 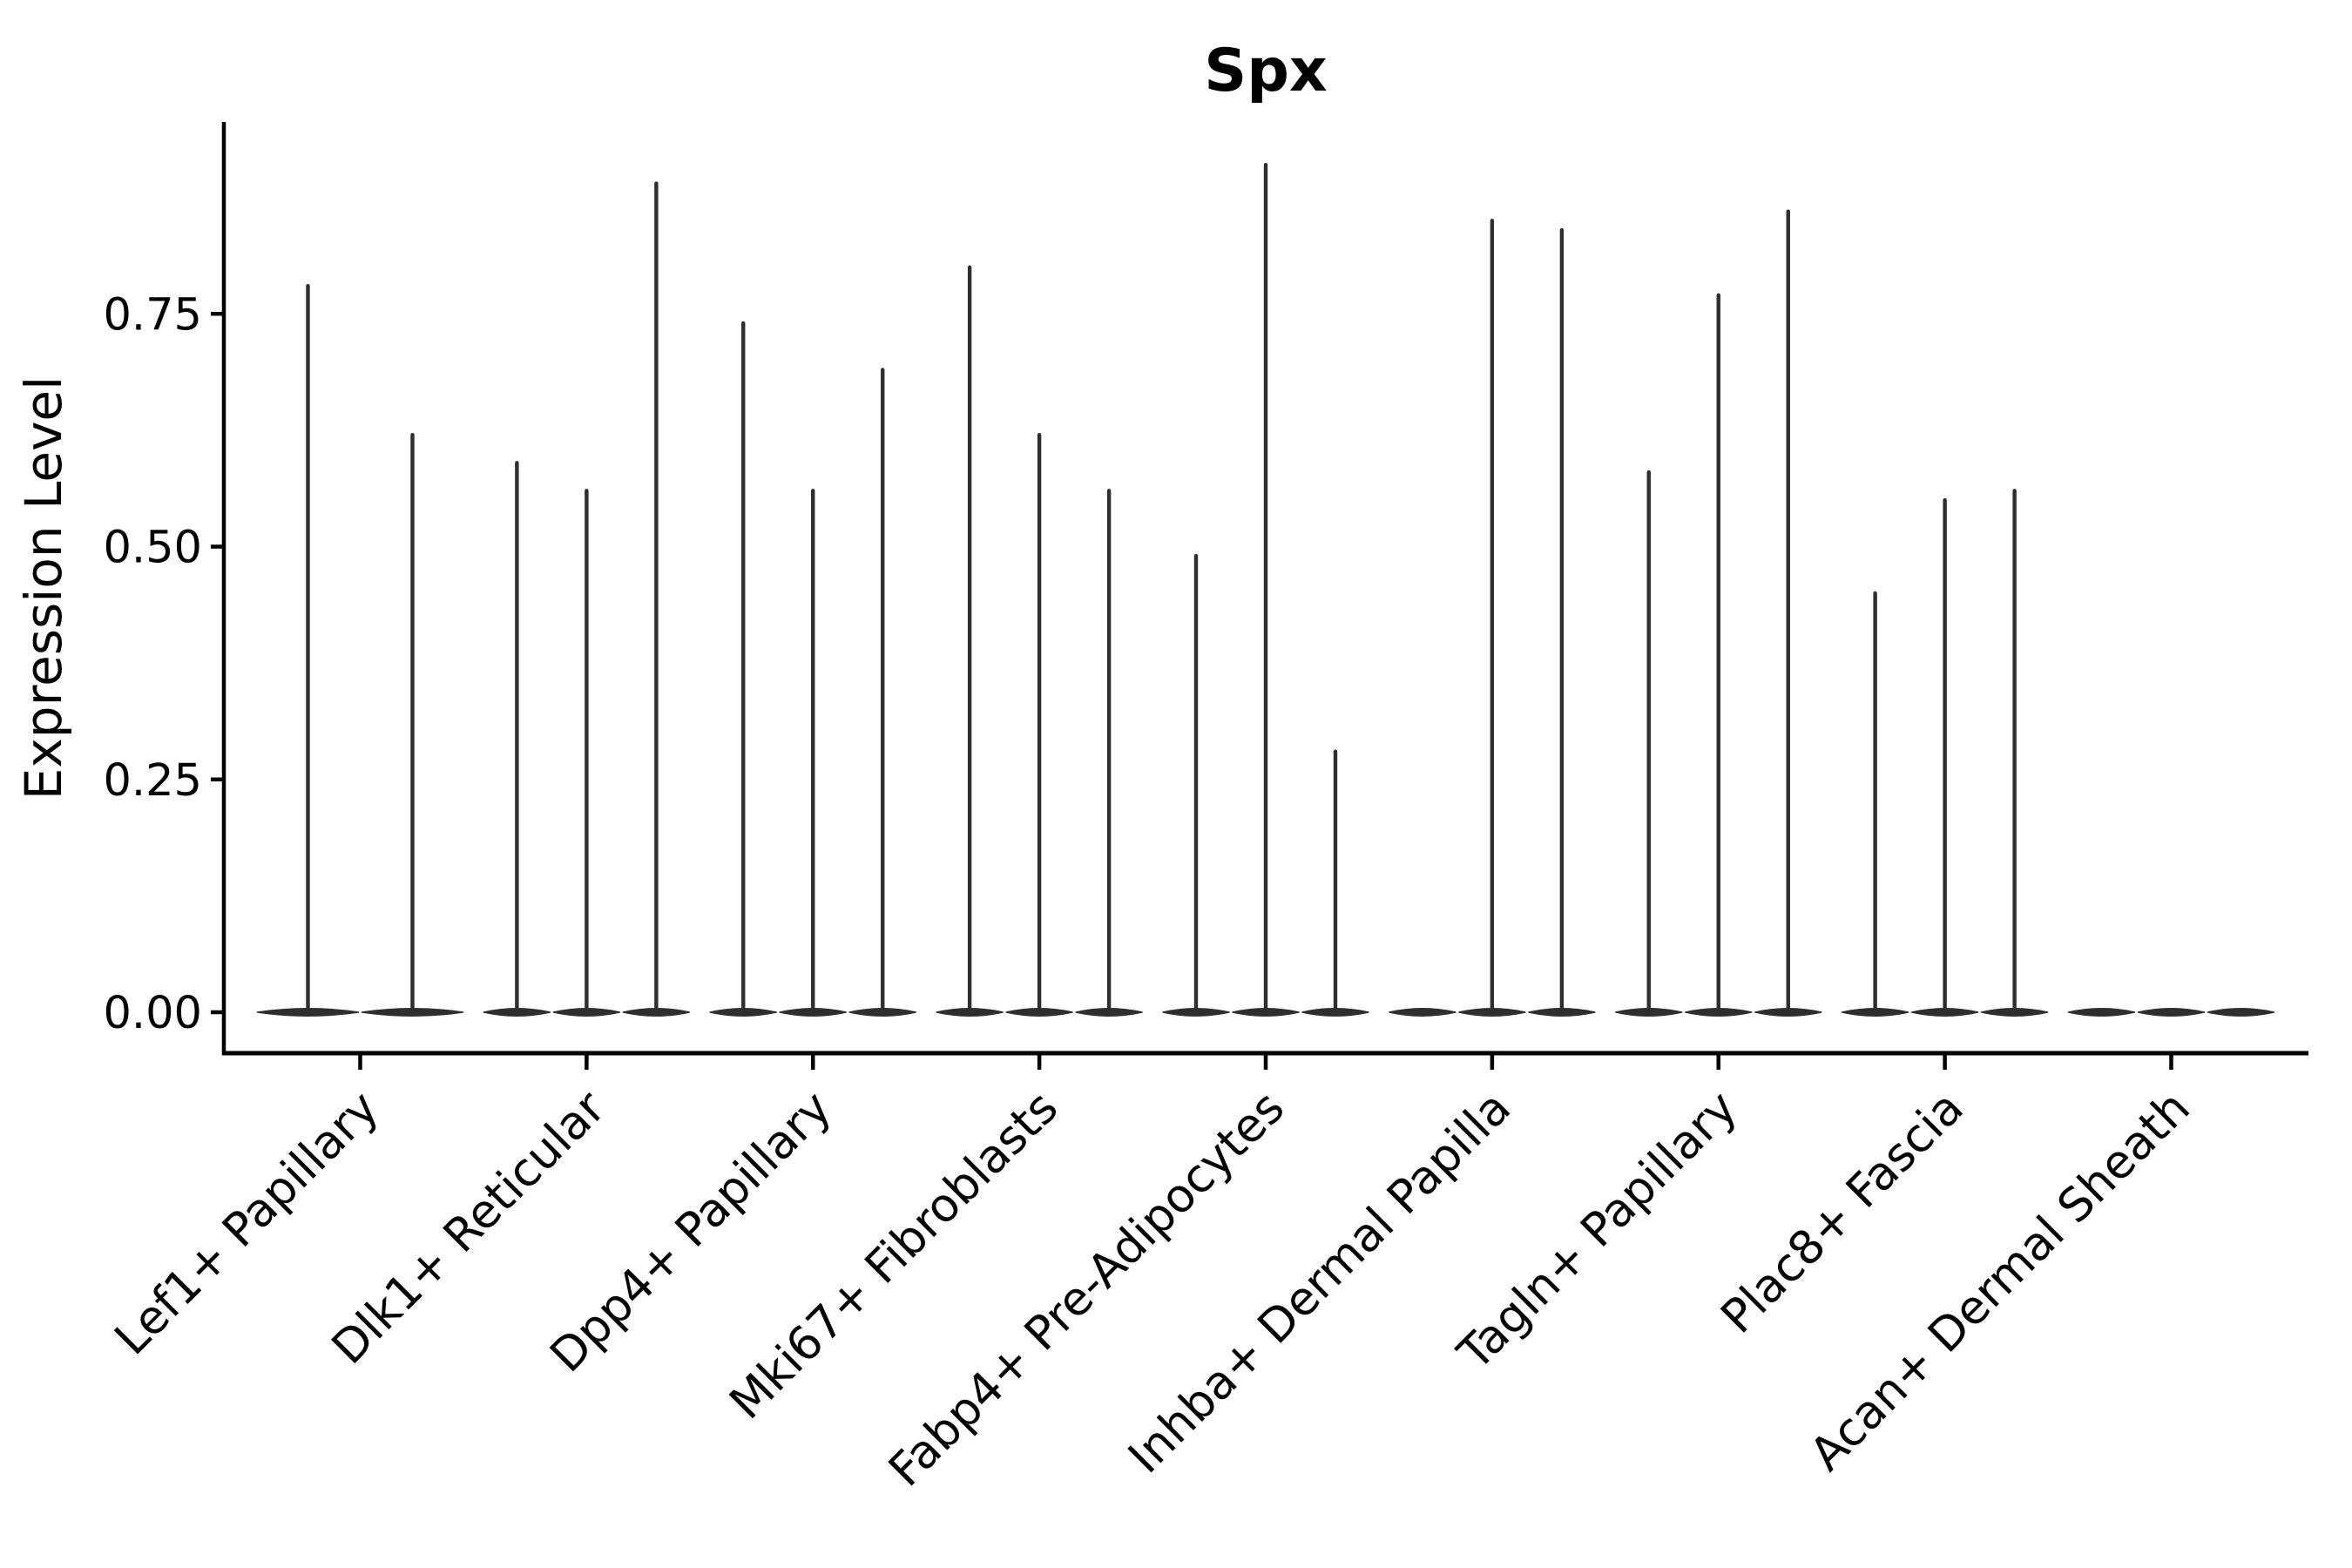 I want to click on x-tick-label: Fabp4+ Pre-Adipocytes, so click(x=1086, y=1289).